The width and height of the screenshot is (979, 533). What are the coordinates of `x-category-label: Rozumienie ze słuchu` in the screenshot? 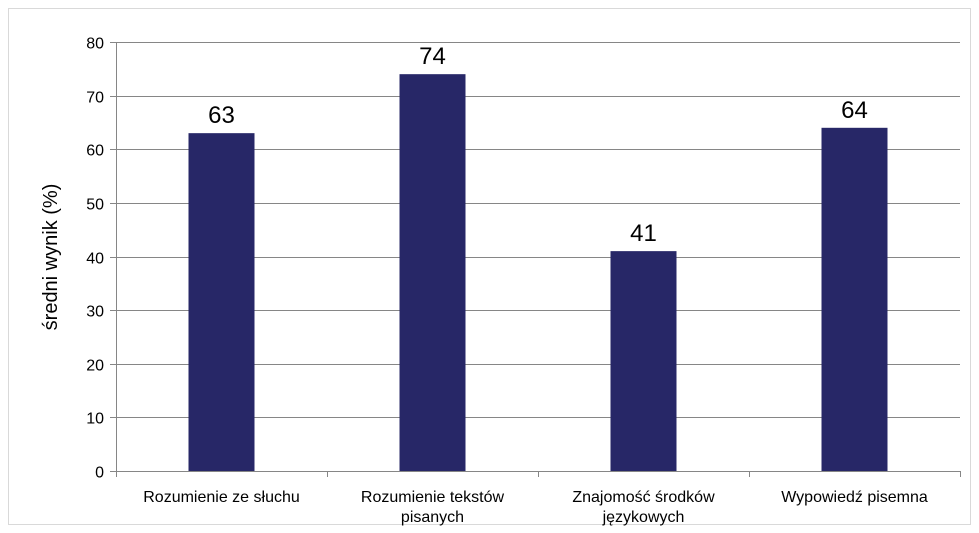 It's located at (221, 497).